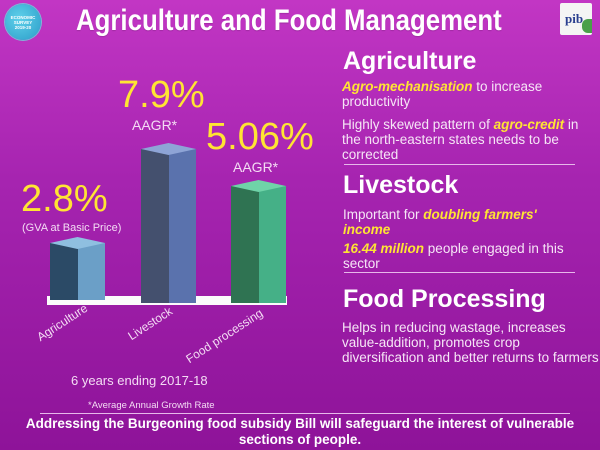 This screenshot has height=450, width=600. I want to click on sublabel-food-processing: AAGR*, so click(256, 167).